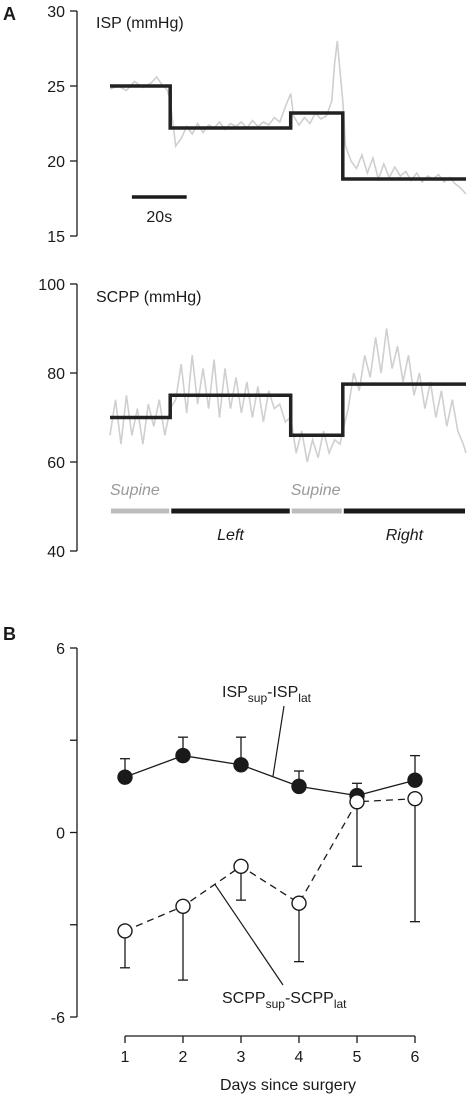 Image resolution: width=474 pixels, height=1099 pixels. I want to click on x-tick-label: 4, so click(299, 1057).